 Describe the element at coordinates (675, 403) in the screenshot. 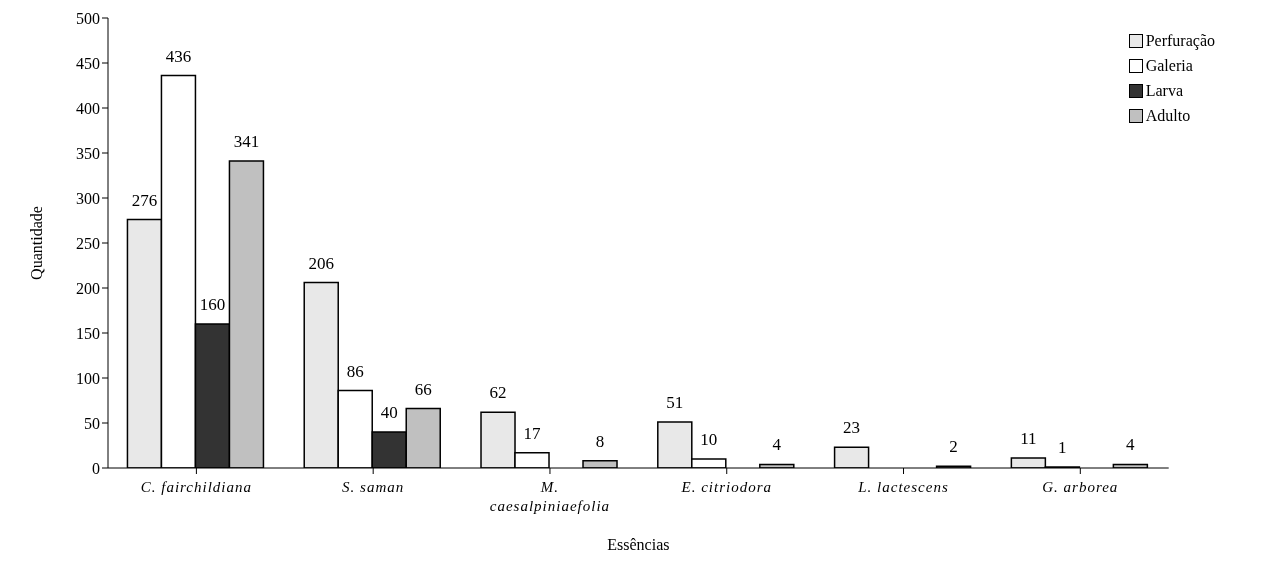

I see `data-label: 51` at that location.